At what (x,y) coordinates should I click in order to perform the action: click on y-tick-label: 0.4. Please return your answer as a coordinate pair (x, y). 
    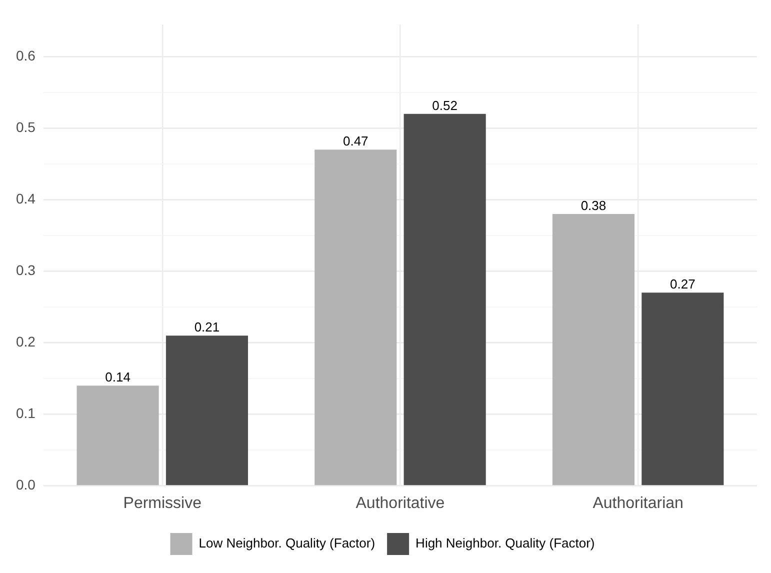
    Looking at the image, I should click on (26, 198).